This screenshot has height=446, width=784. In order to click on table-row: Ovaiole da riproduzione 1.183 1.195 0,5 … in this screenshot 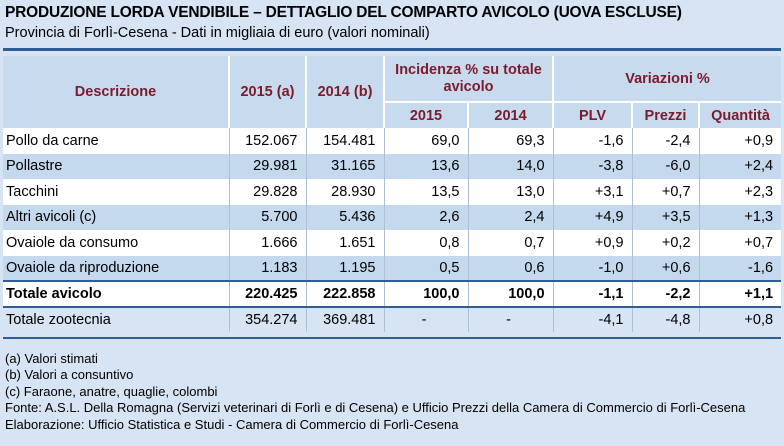, I will do `click(392, 268)`.